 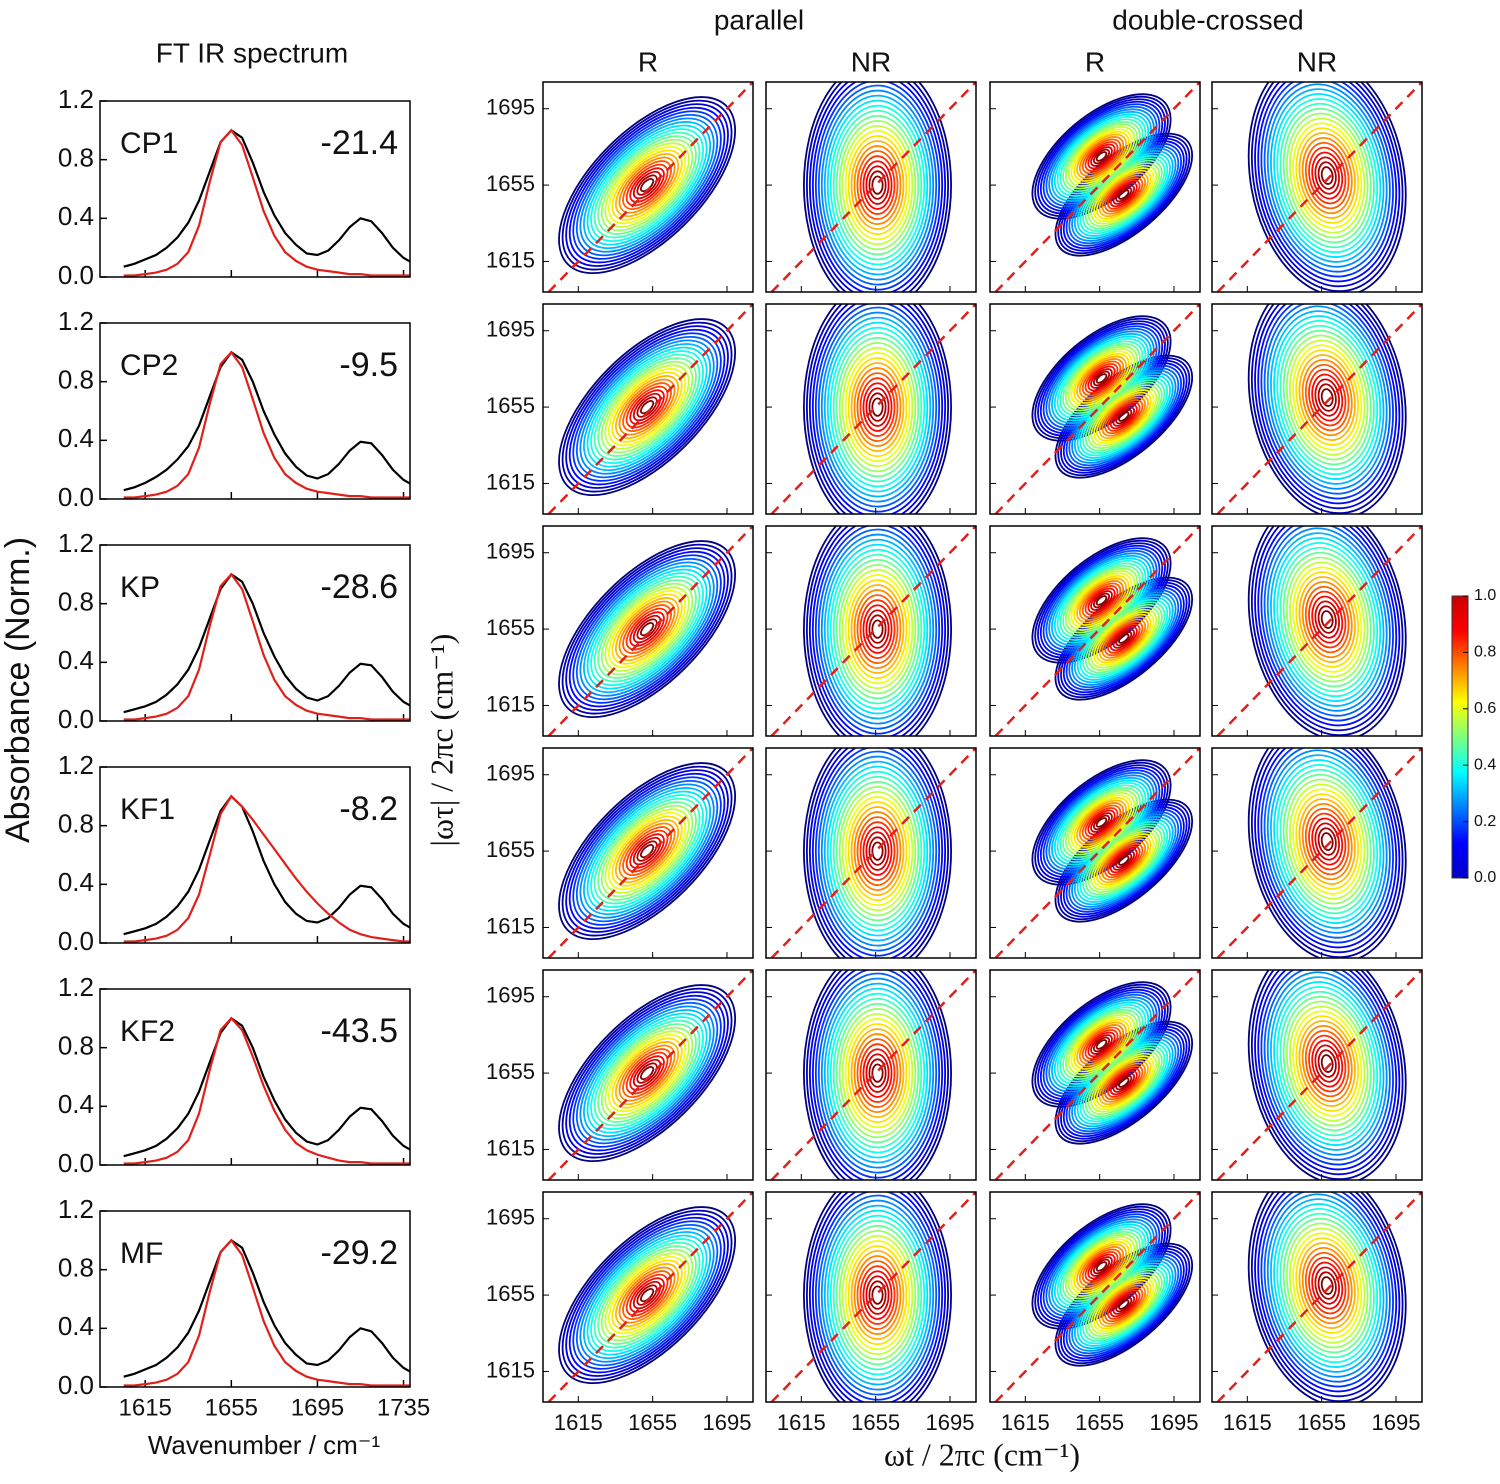 I want to click on x-tick-label: 1615, so click(x=801, y=1422).